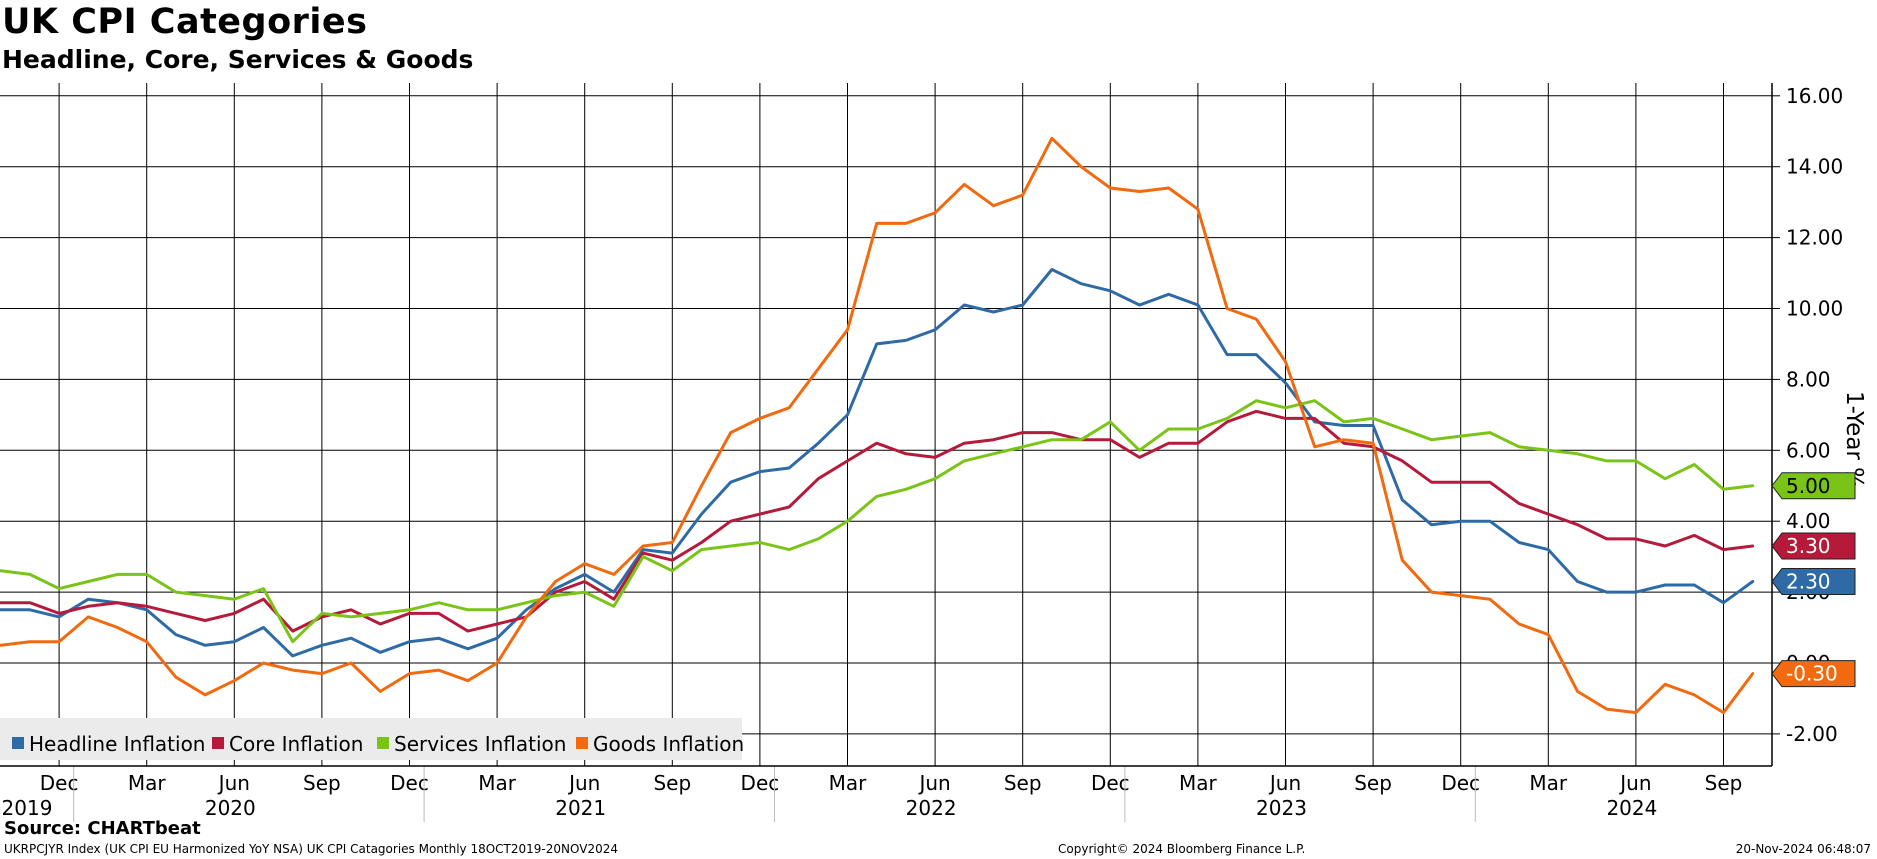 The width and height of the screenshot is (1877, 859). I want to click on x-year-label: 2021, so click(580, 808).